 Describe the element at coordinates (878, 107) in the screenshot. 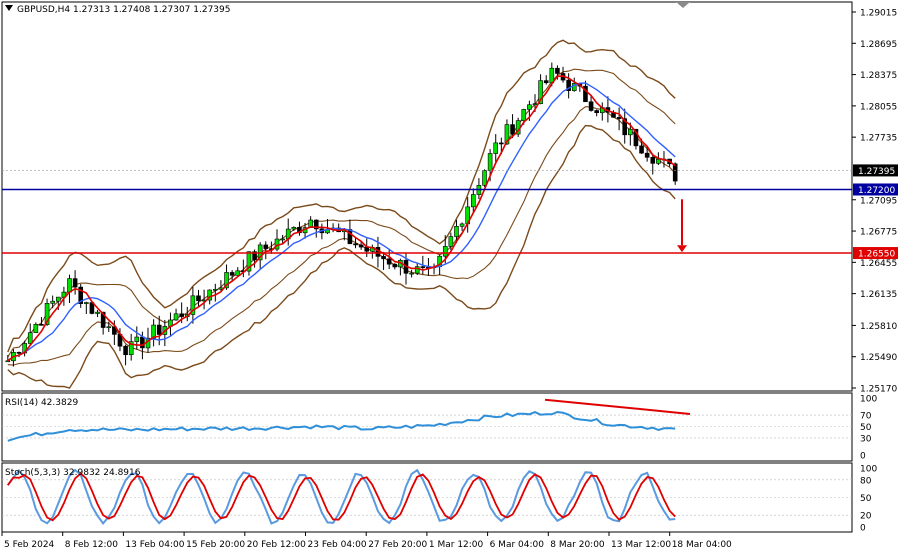

I see `price-tick-label: 1.28055` at that location.